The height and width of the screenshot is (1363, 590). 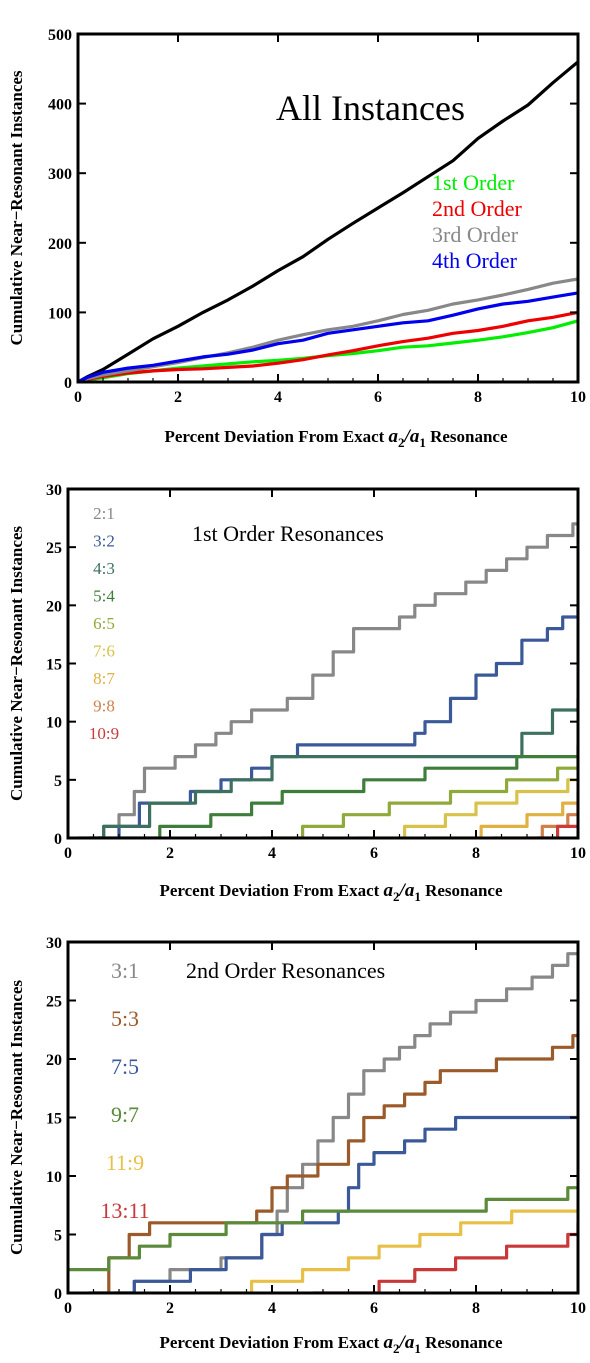 I want to click on legend-entry-3-1: 3:1, so click(x=125, y=970).